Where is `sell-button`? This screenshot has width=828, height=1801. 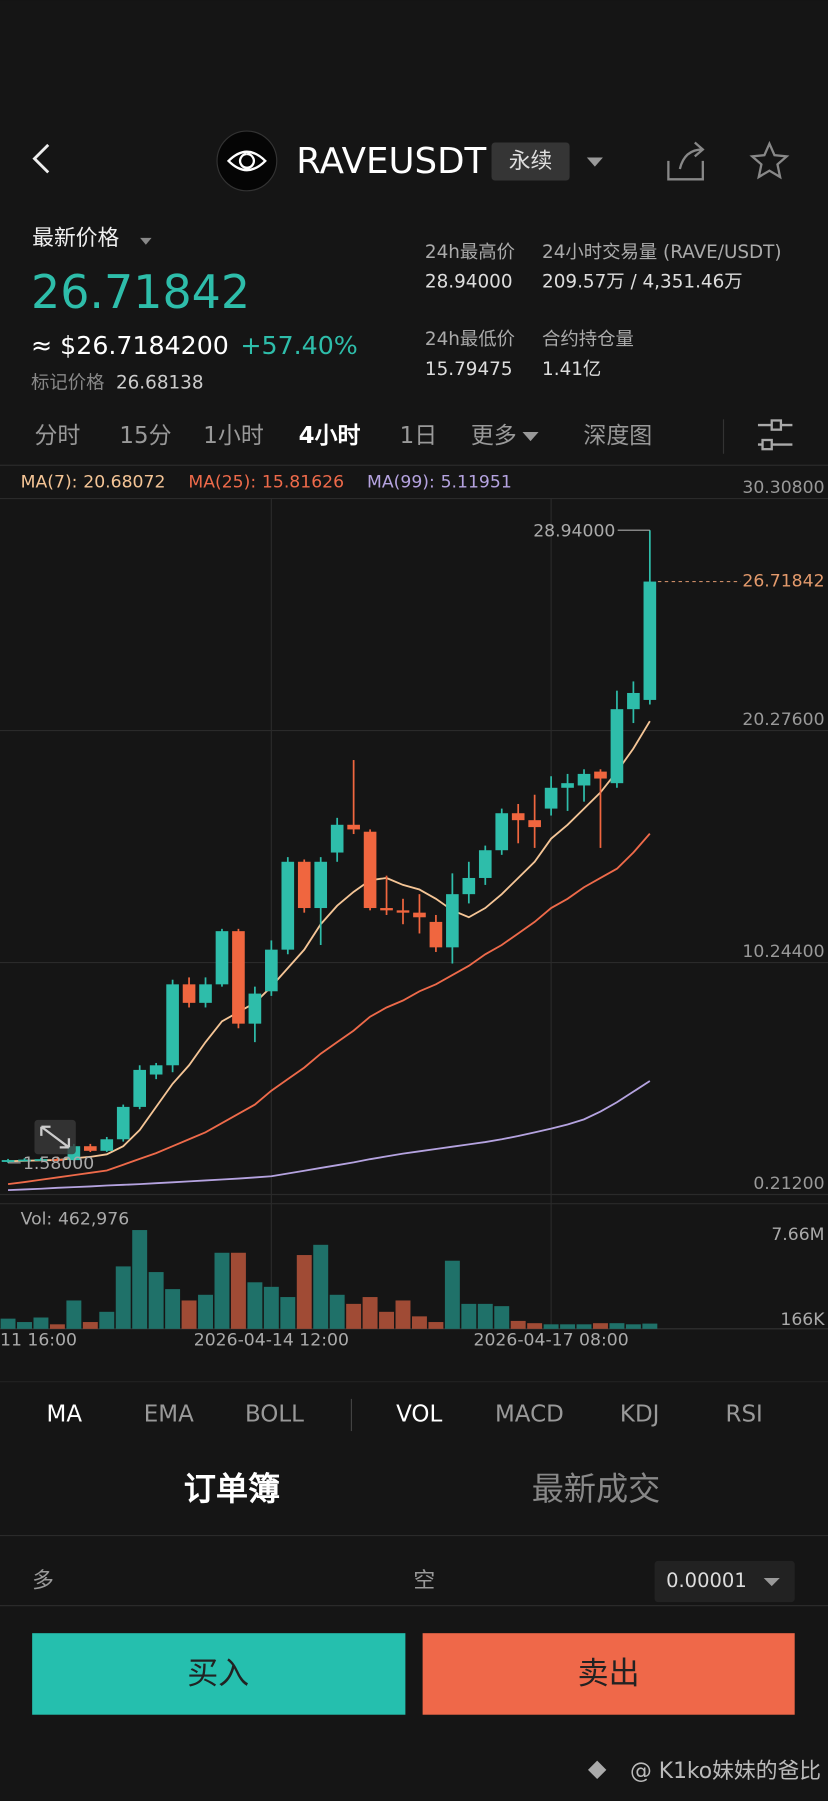
sell-button is located at coordinates (608, 1674).